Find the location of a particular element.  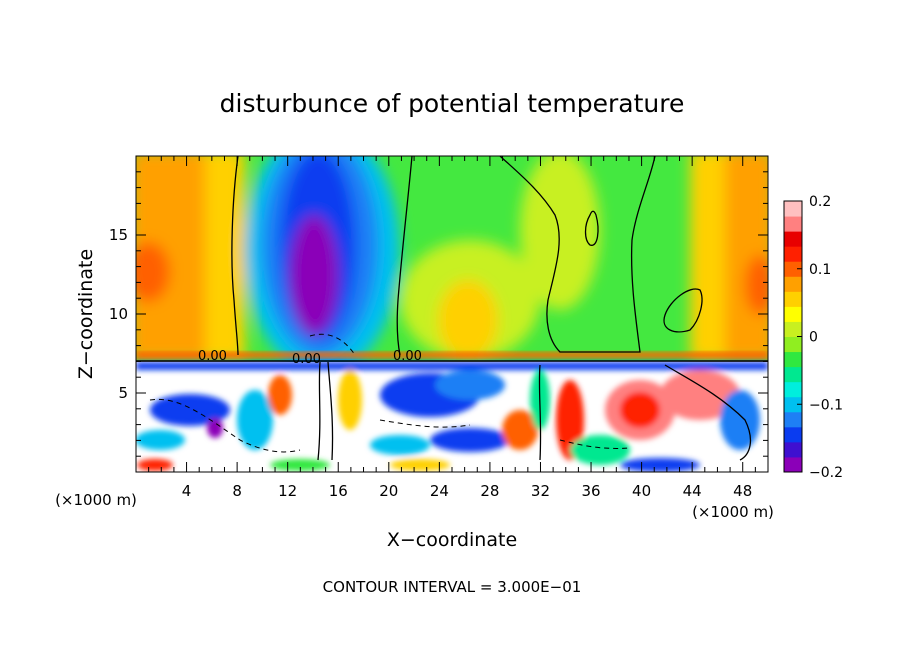

inversion-line is located at coordinates (452, 355).